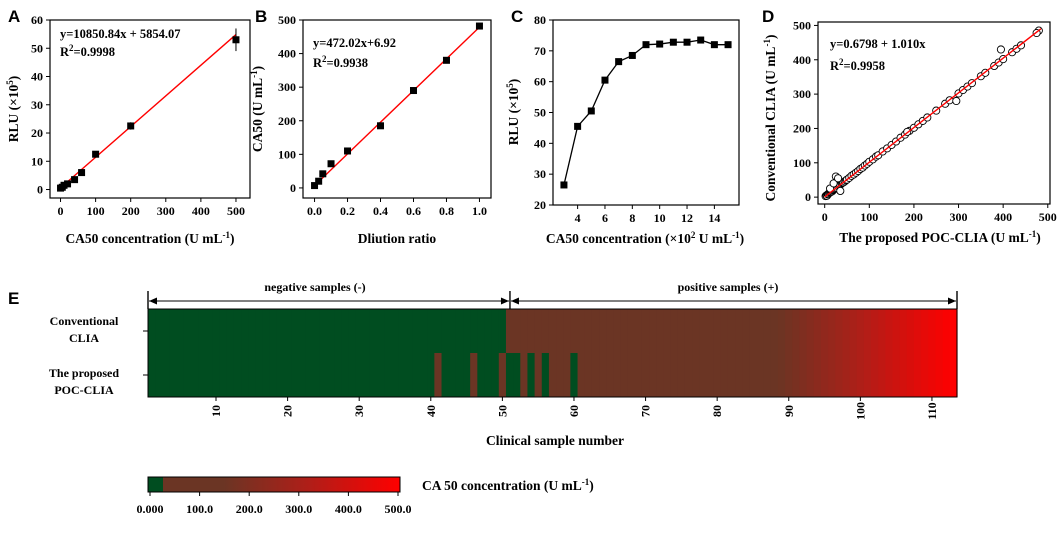  What do you see at coordinates (166, 211) in the screenshot?
I see `x-tick-label-a-3: 300` at bounding box center [166, 211].